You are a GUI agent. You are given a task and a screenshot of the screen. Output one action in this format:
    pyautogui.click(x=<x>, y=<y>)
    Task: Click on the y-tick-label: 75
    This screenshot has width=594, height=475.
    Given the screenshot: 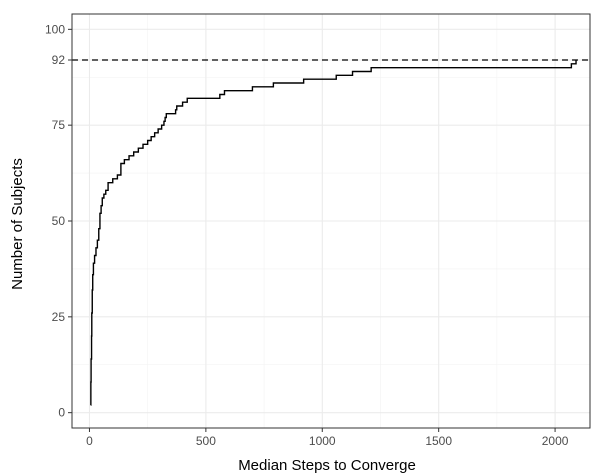 What is the action you would take?
    pyautogui.click(x=59, y=125)
    